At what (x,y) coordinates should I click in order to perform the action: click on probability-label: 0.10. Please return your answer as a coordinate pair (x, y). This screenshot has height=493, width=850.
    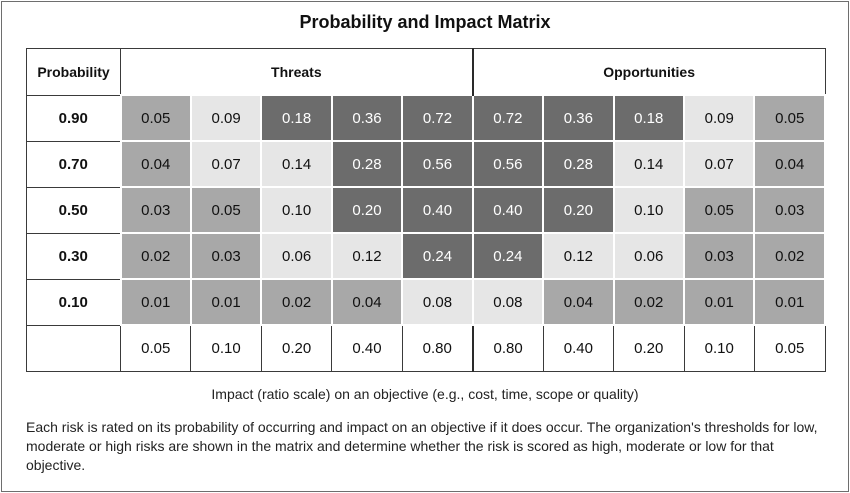
    Looking at the image, I should click on (73, 302).